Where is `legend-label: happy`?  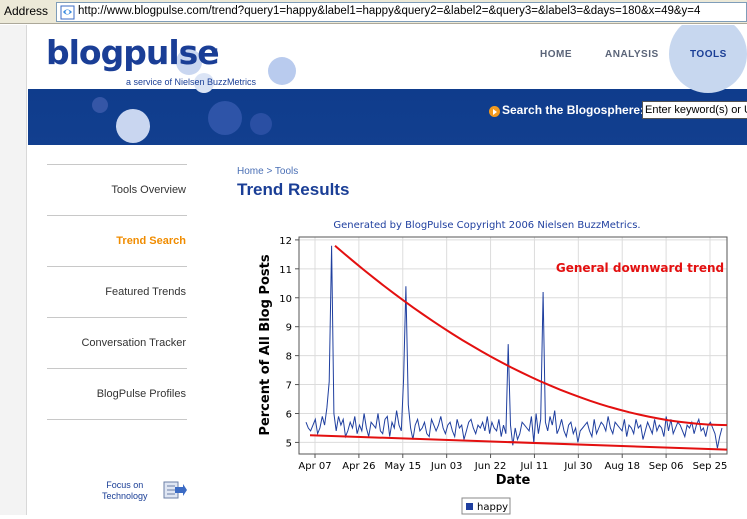
legend-label: happy is located at coordinates (492, 507).